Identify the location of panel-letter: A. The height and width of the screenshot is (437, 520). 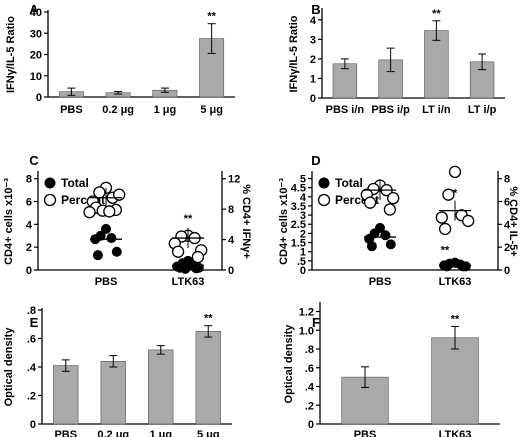
(34, 9).